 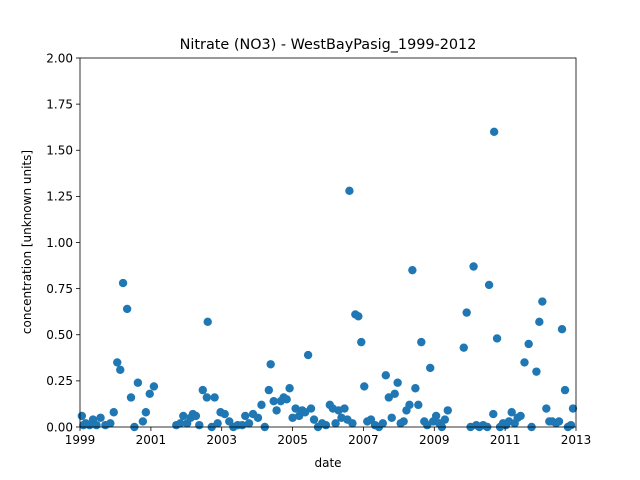 What do you see at coordinates (434, 440) in the screenshot?
I see `x-tick-label: 2009` at bounding box center [434, 440].